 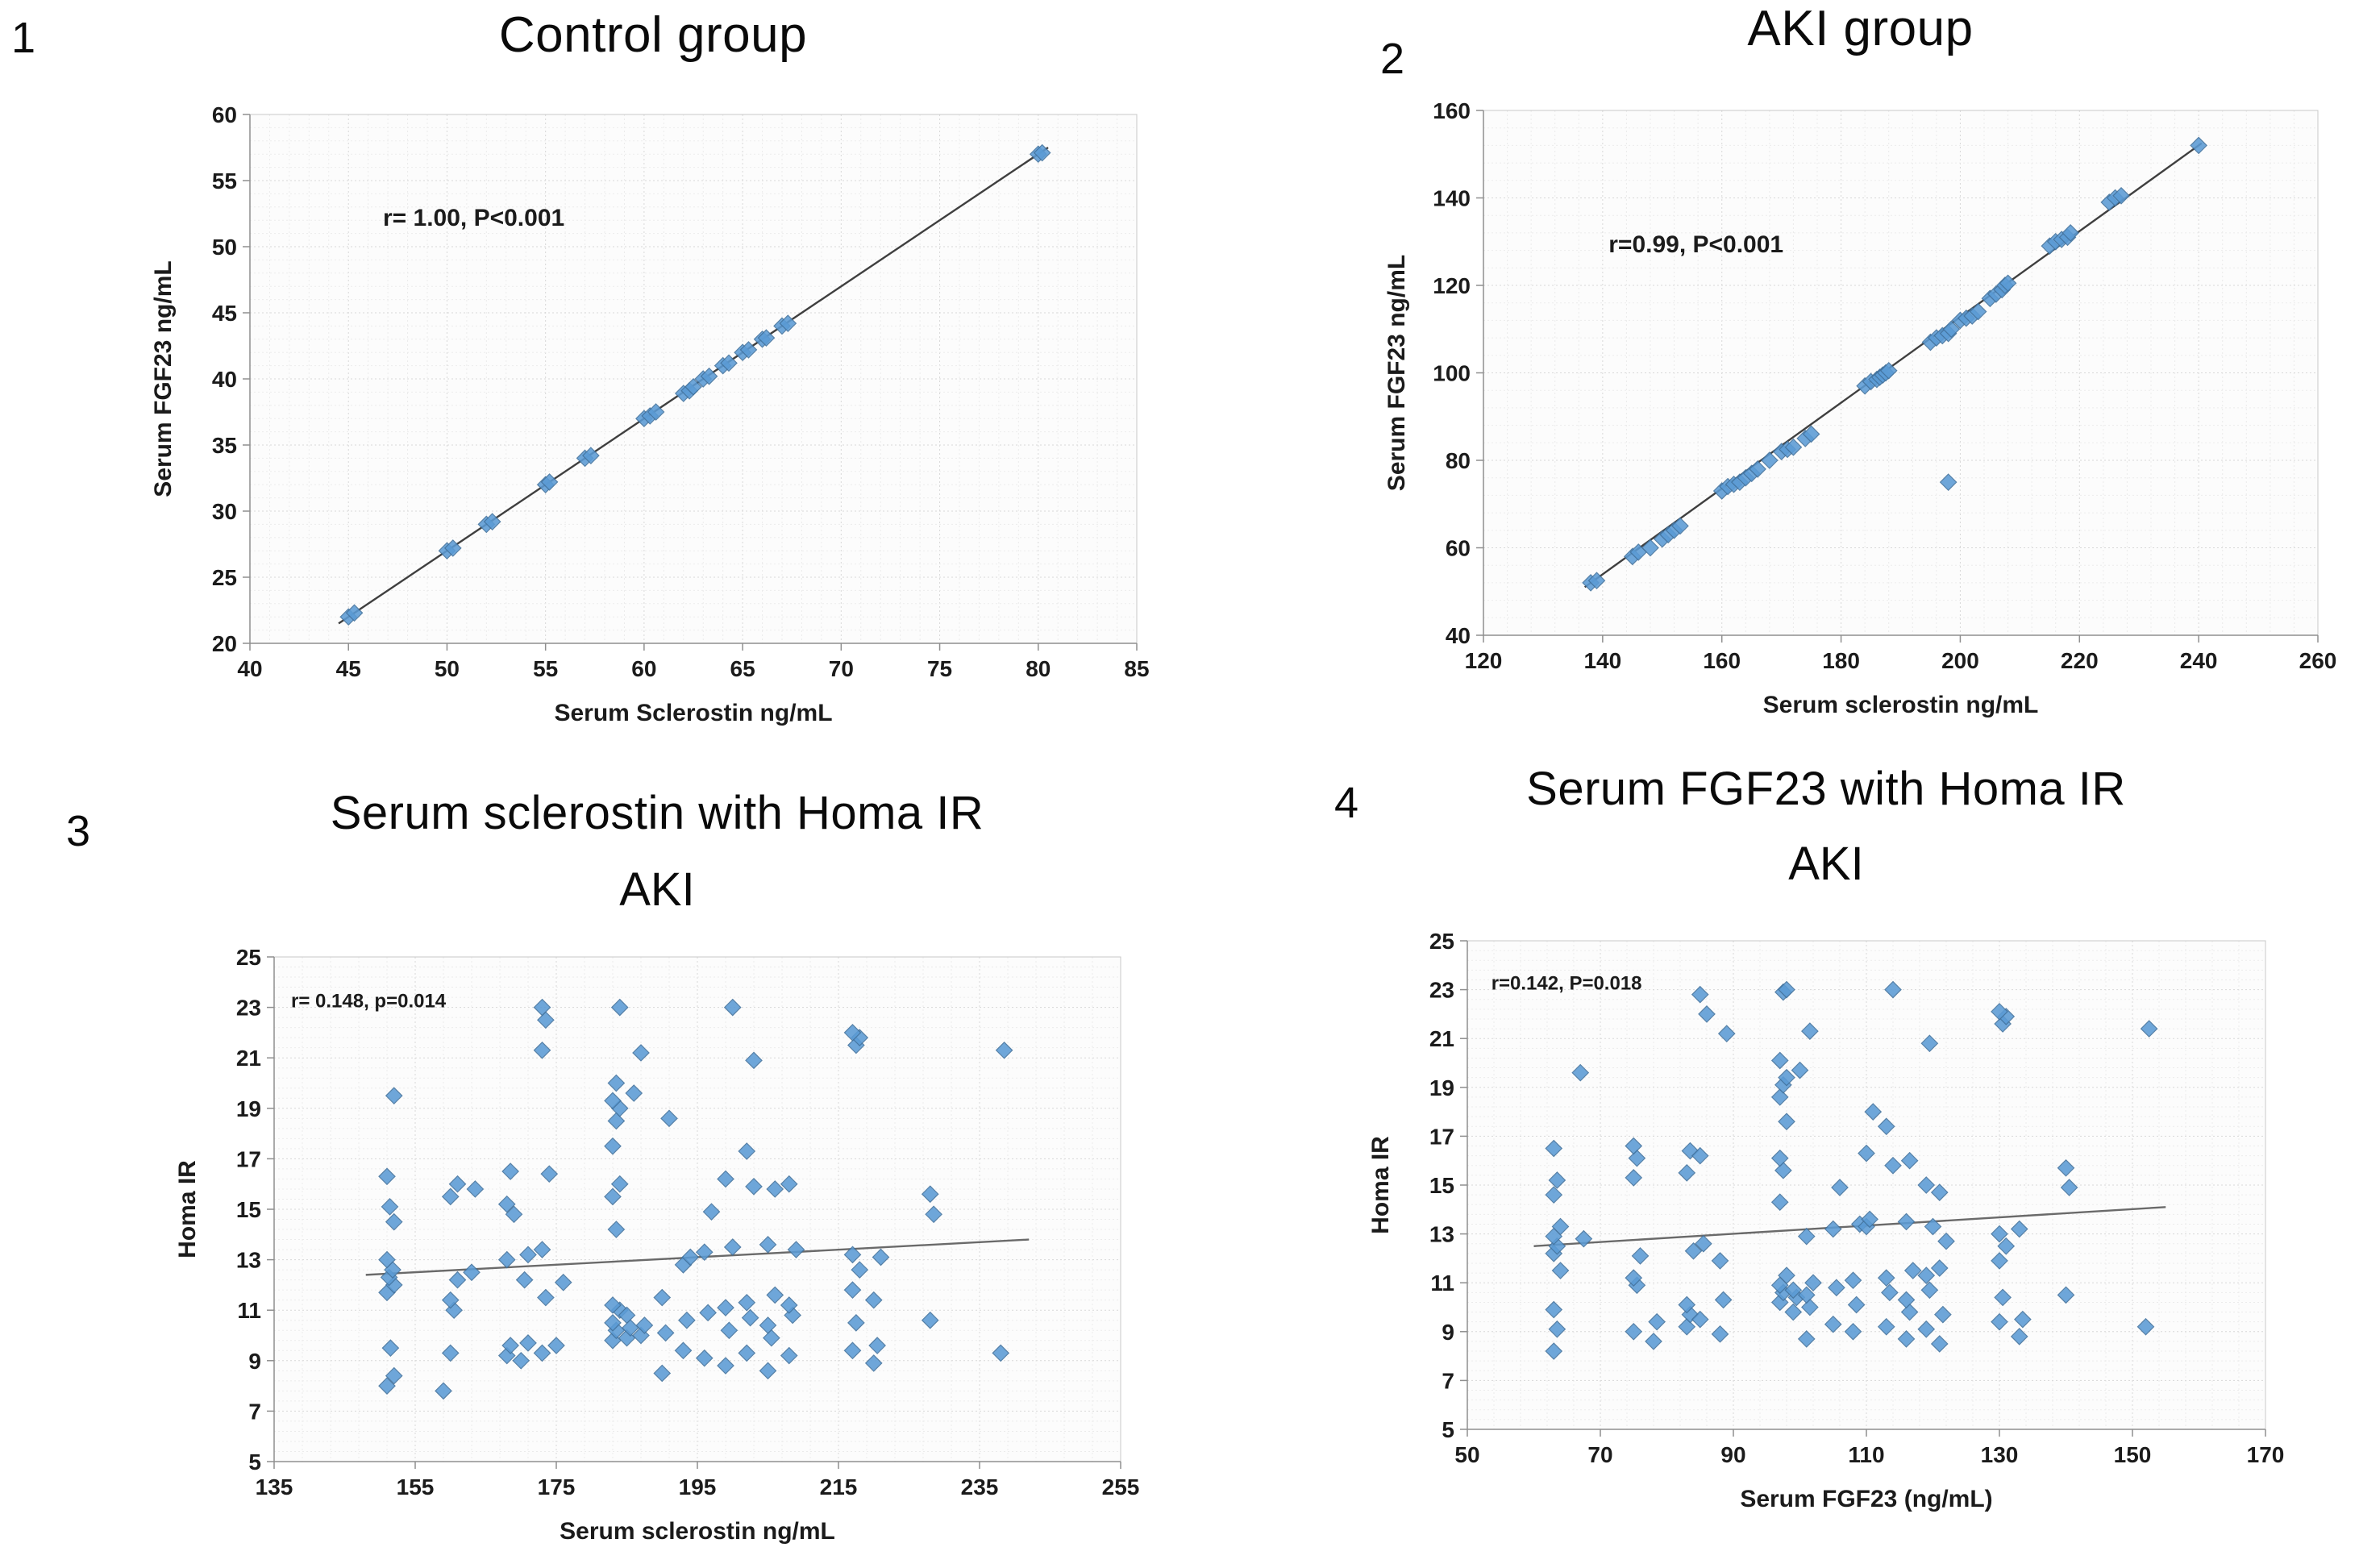 What do you see at coordinates (2199, 660) in the screenshot?
I see `x-tick-label: 240` at bounding box center [2199, 660].